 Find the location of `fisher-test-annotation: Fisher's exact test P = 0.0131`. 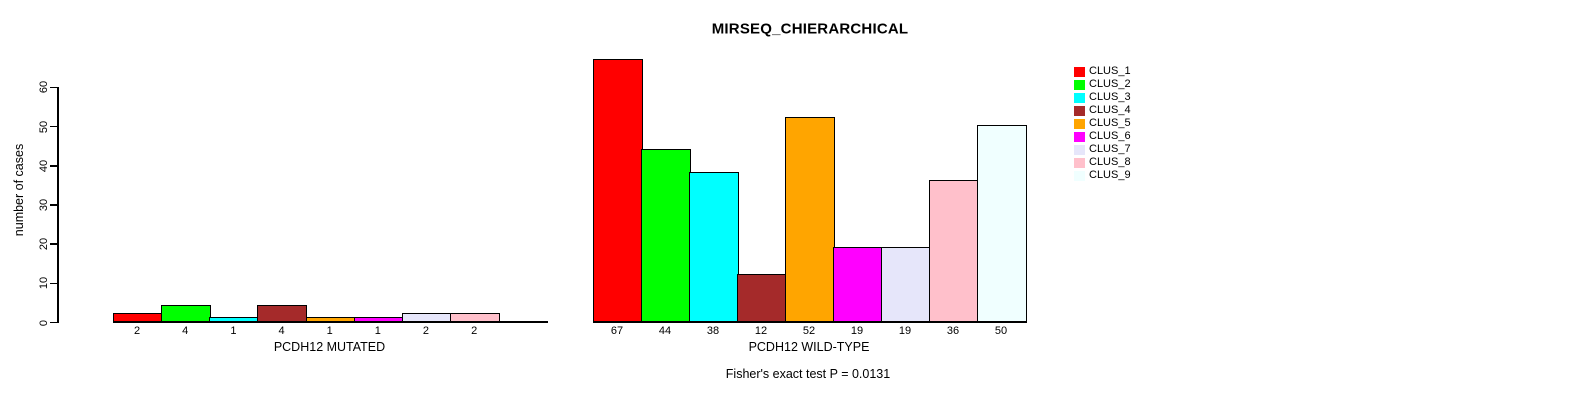

fisher-test-annotation: Fisher's exact test P = 0.0131 is located at coordinates (808, 374).